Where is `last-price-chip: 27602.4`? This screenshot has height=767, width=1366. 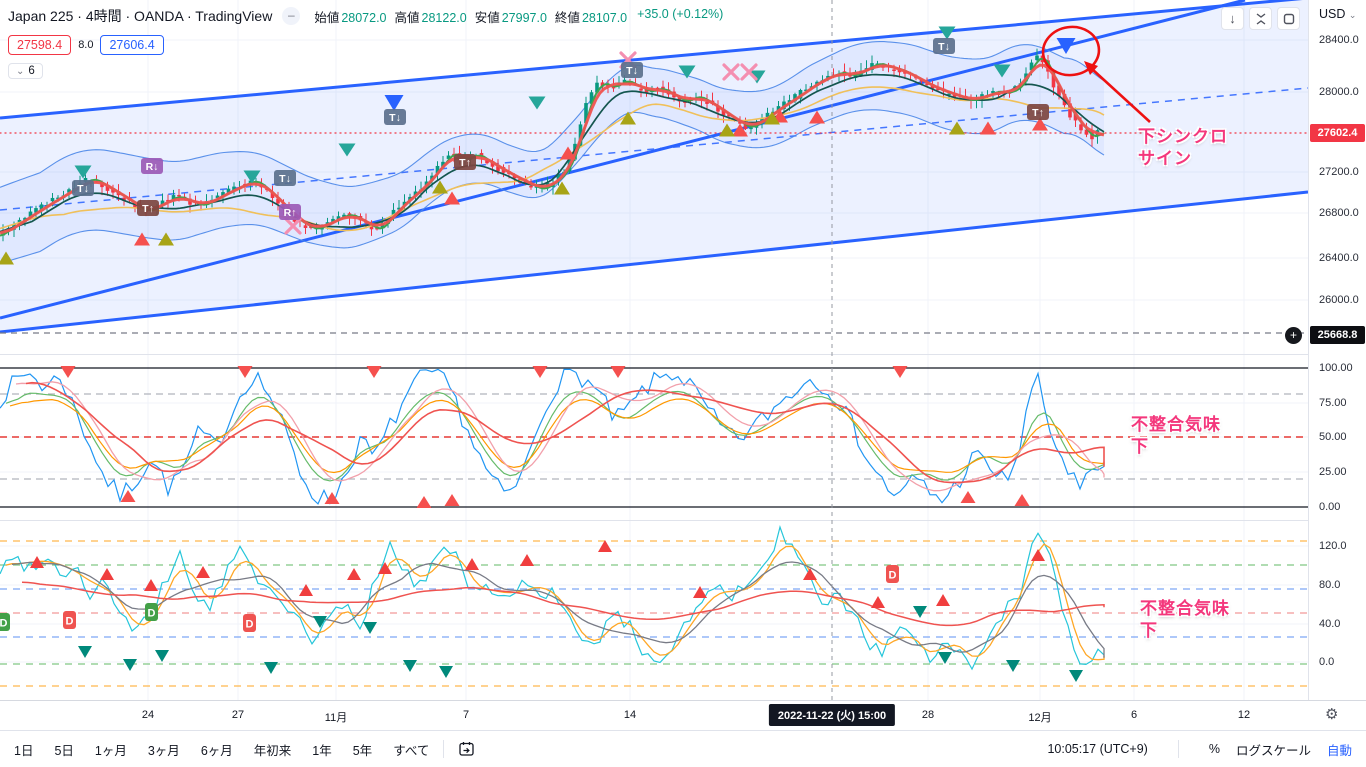
last-price-chip: 27602.4 is located at coordinates (1337, 133).